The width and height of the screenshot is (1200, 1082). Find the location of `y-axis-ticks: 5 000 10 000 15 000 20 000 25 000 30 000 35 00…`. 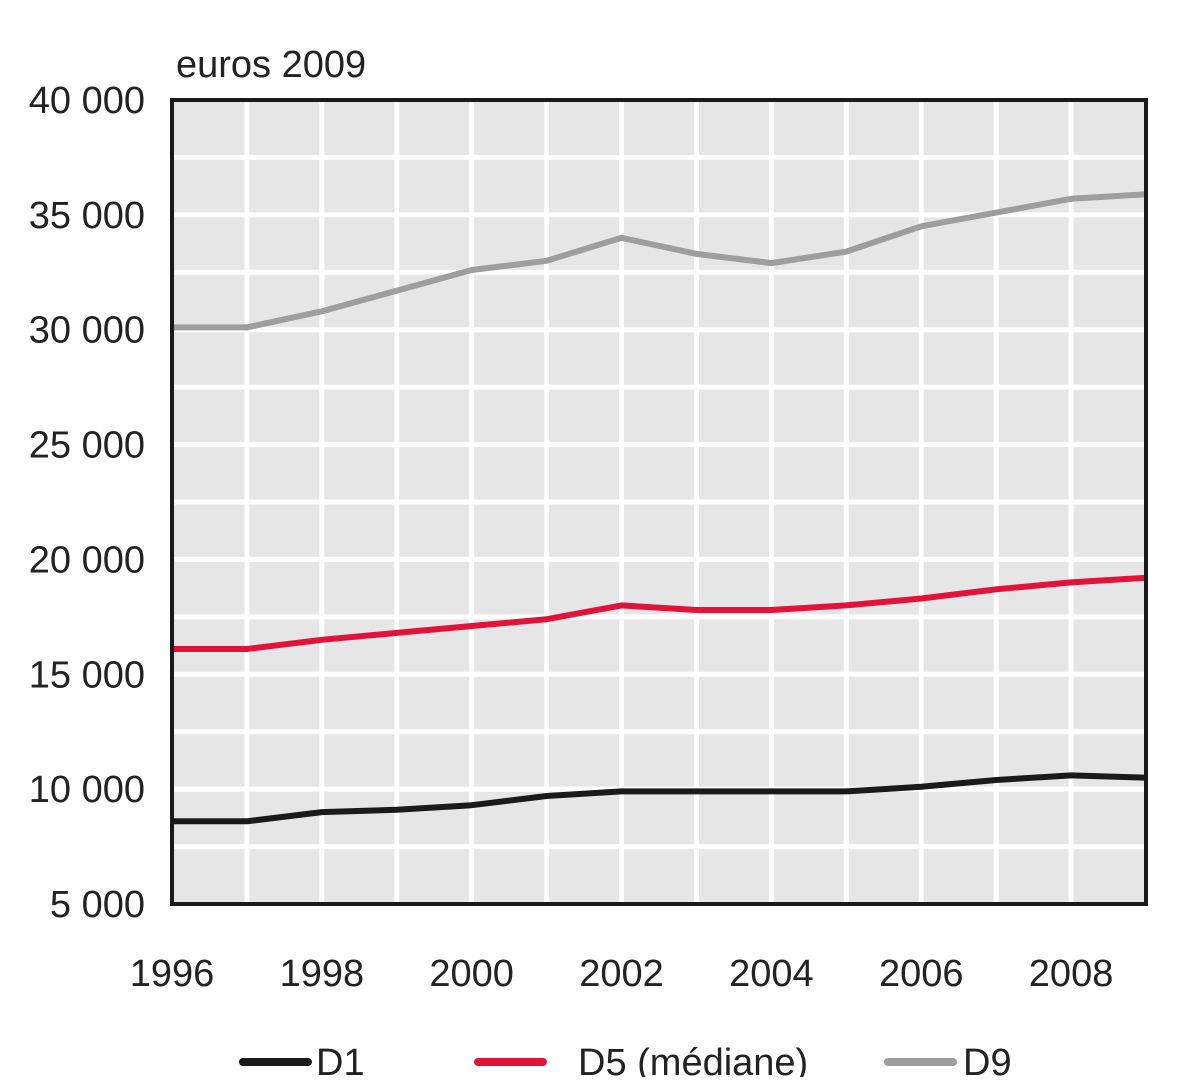

y-axis-ticks: 5 000 10 000 15 000 20 000 25 000 30 000 35 00… is located at coordinates (87, 503).